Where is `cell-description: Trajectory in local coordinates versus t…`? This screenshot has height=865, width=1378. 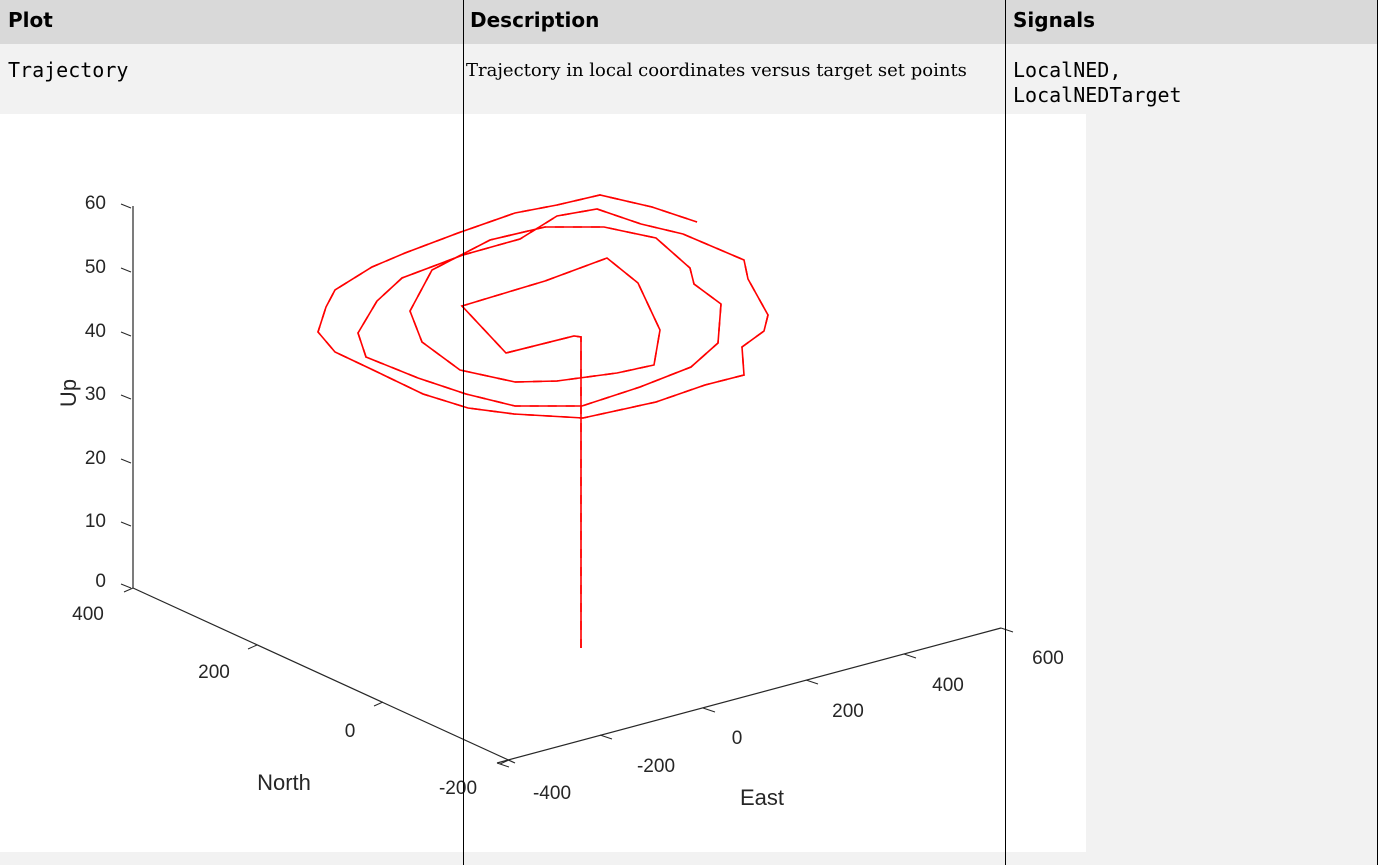 cell-description: Trajectory in local coordinates versus t… is located at coordinates (716, 70).